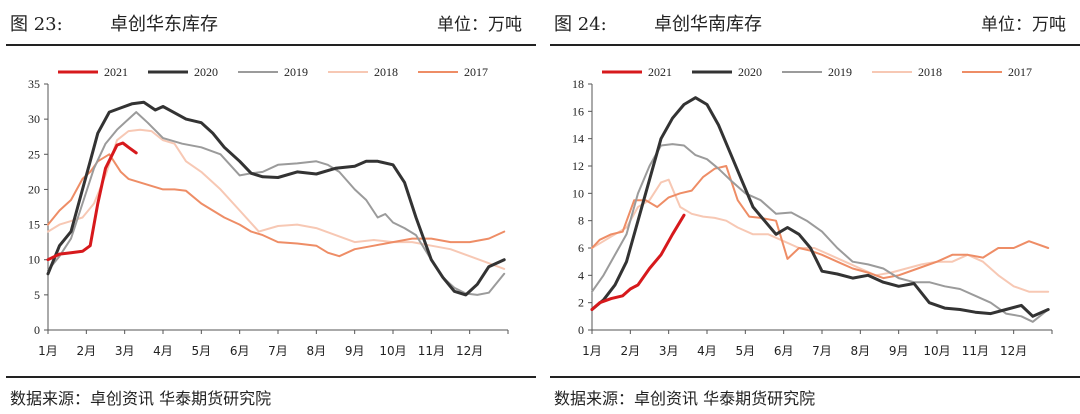 The image size is (1080, 414). What do you see at coordinates (37, 295) in the screenshot?
I see `y-tick-label: 5` at bounding box center [37, 295].